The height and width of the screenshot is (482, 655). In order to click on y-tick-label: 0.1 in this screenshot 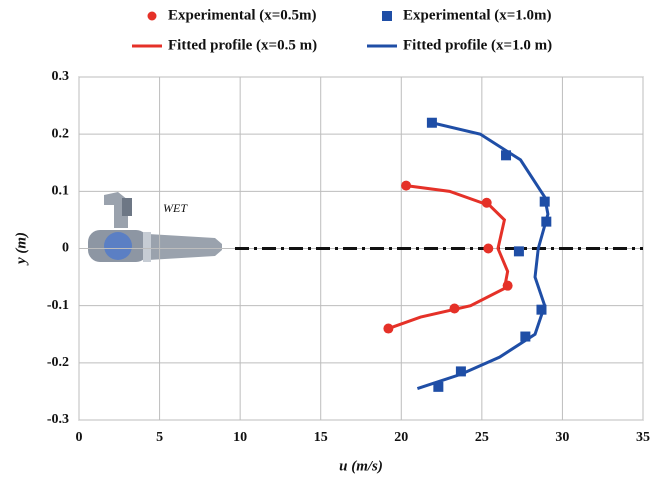, I will do `click(61, 191)`.